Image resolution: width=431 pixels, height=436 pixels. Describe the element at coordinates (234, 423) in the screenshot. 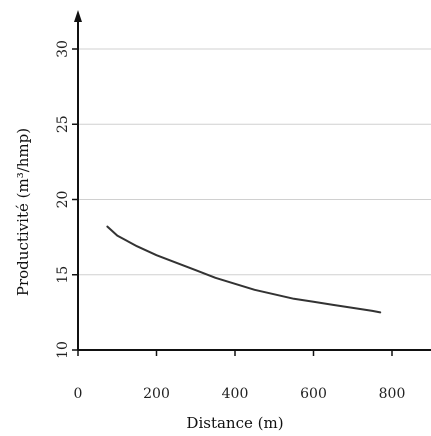

I see `x-axis-title: Distance (m)` at that location.